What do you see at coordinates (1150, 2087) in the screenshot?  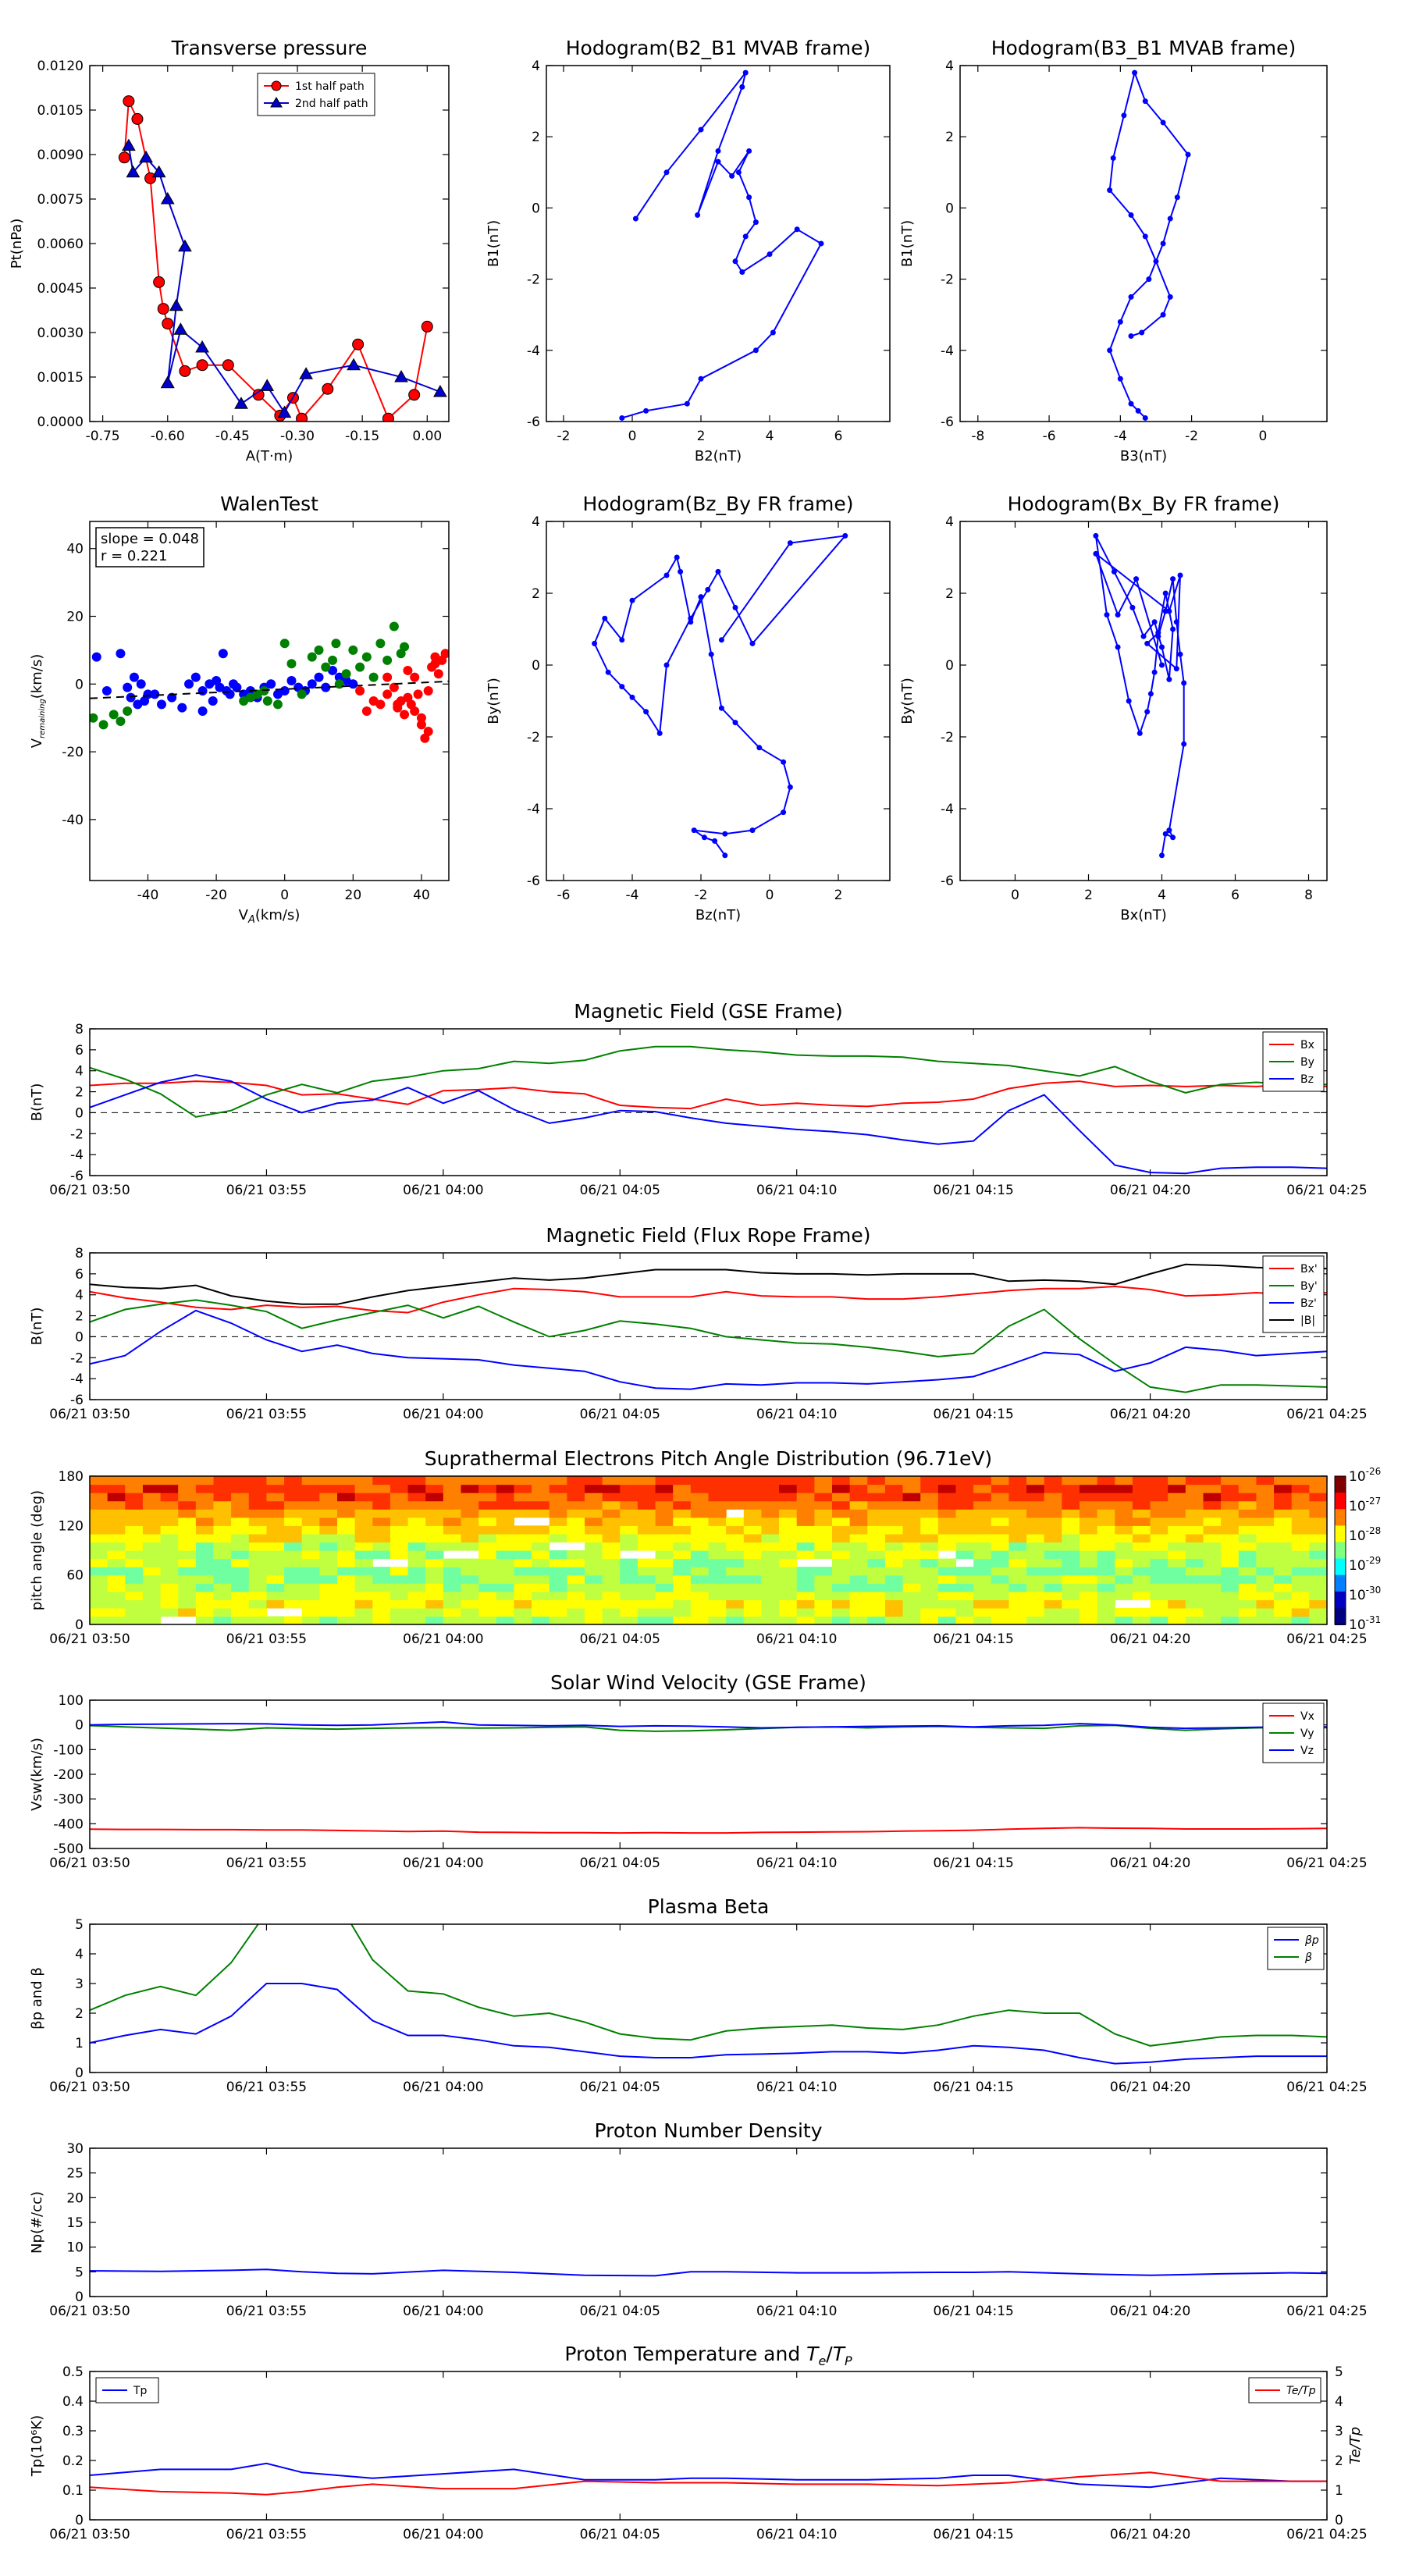 I see `x-tick-label: 06/21 04:20` at bounding box center [1150, 2087].